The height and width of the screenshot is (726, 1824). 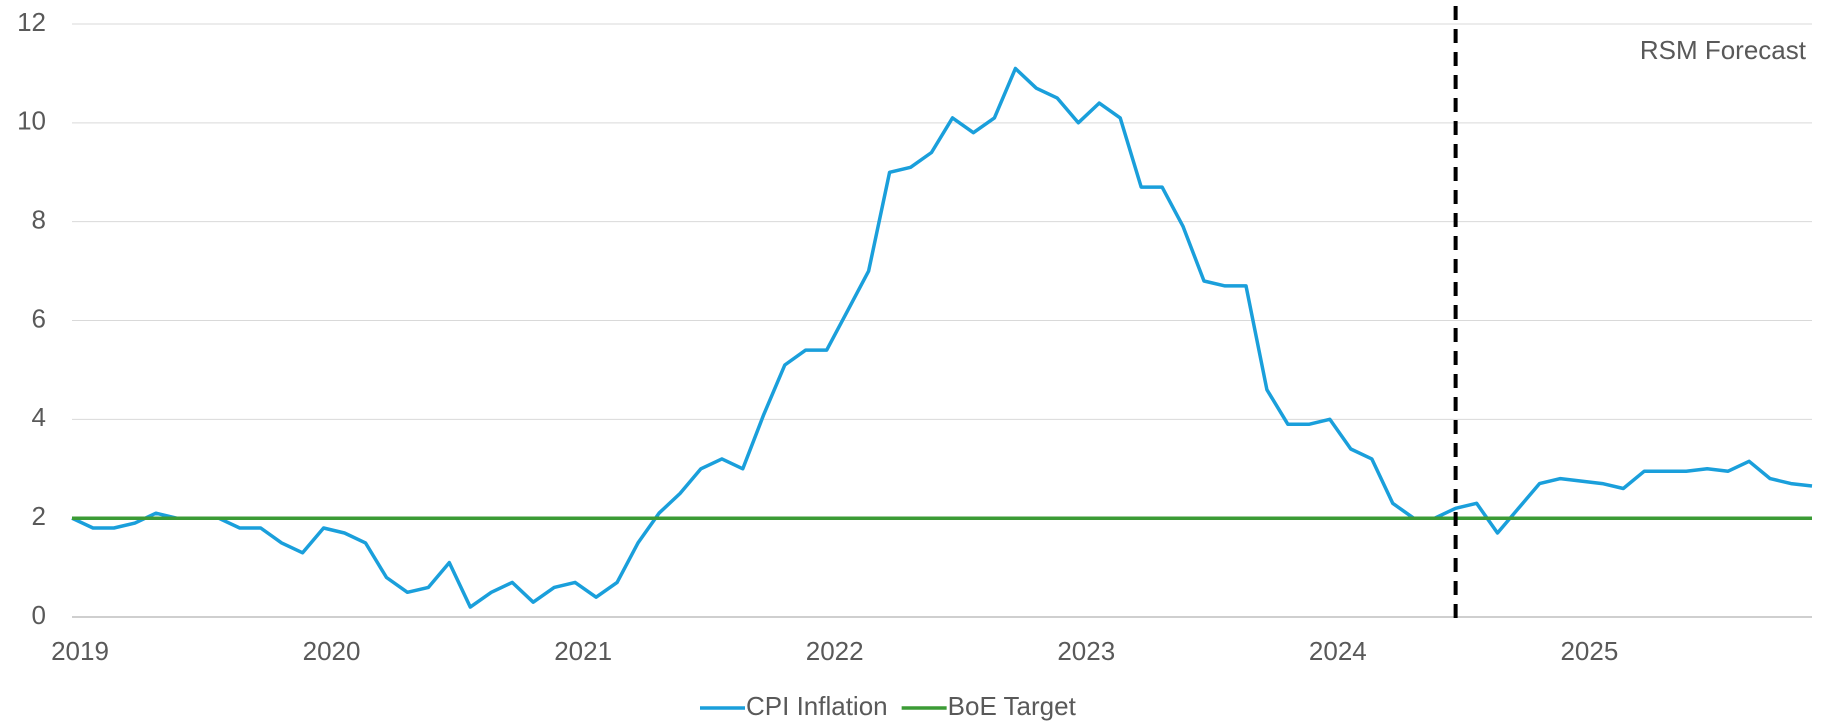 What do you see at coordinates (31, 22) in the screenshot?
I see `y-tick-label: 12` at bounding box center [31, 22].